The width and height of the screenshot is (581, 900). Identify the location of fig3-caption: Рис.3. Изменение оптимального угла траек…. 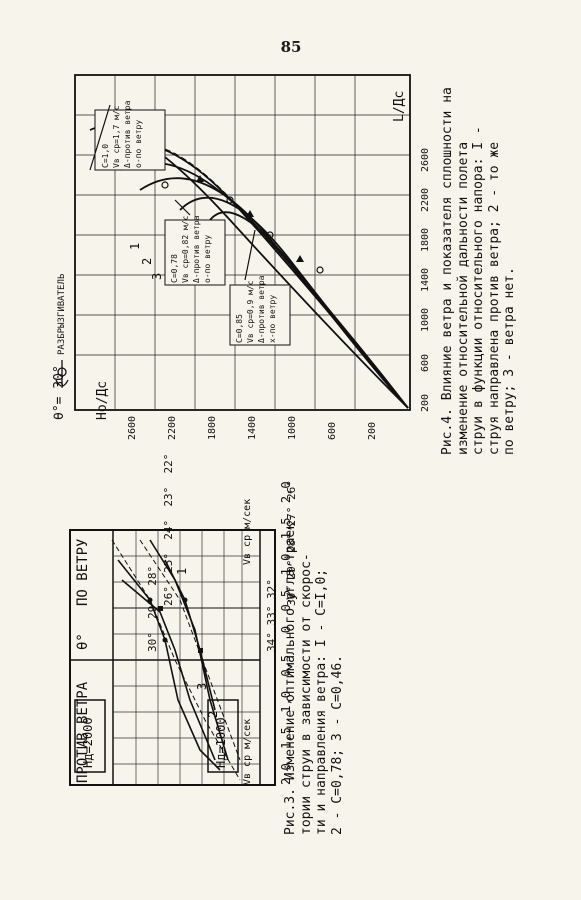
(314, 674).